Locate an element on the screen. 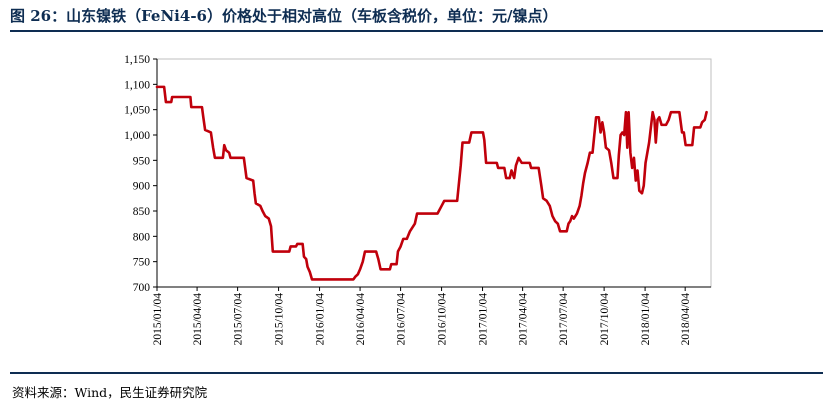  y-tick-label: 1,000 is located at coordinates (137, 136).